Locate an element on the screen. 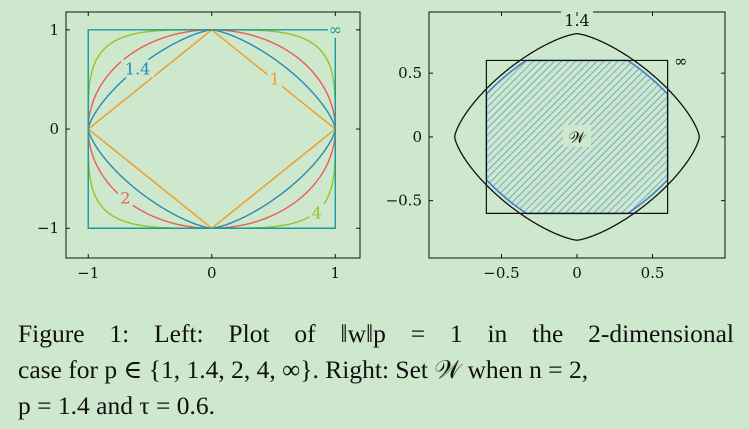 This screenshot has width=749, height=429. caption-word: Plot is located at coordinates (249, 333).